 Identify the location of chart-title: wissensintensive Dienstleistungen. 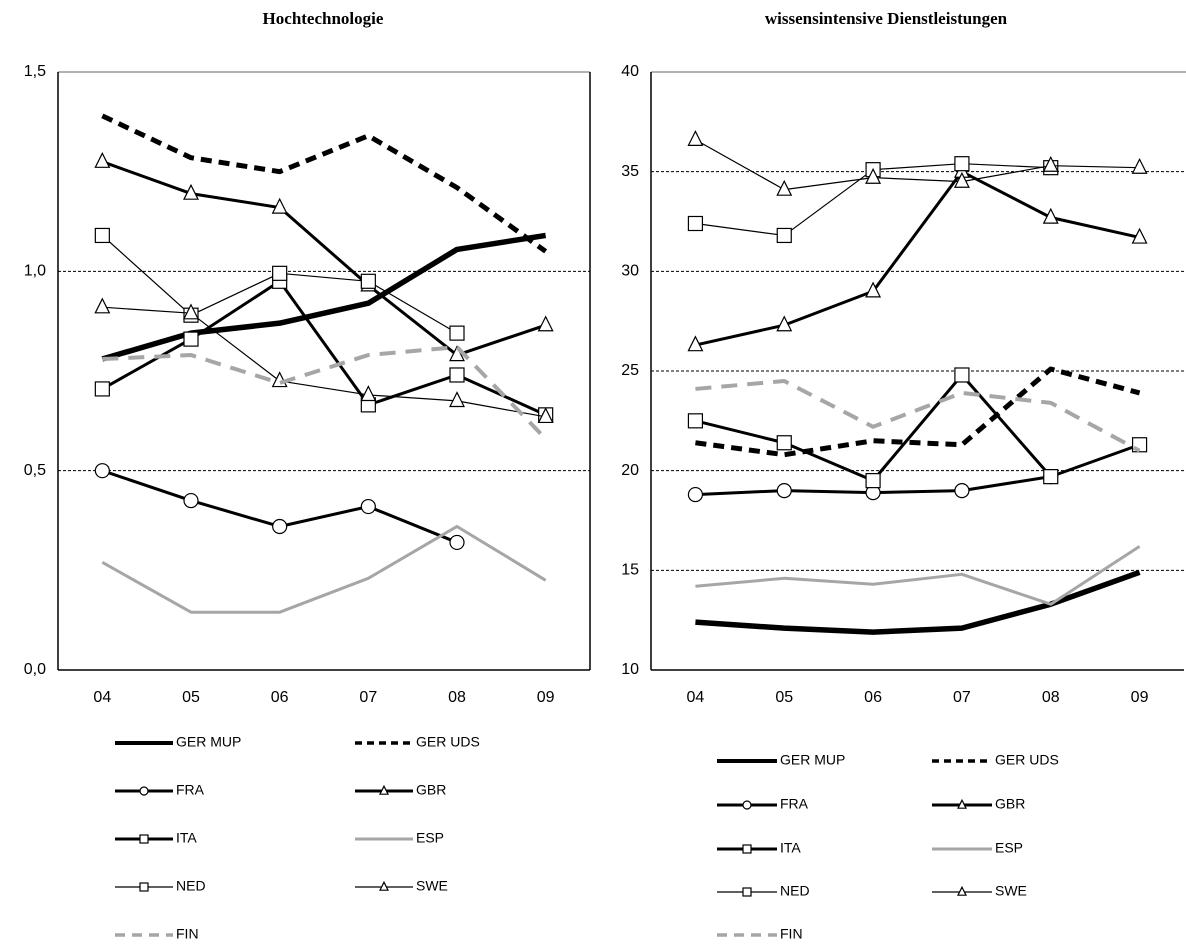
(886, 18).